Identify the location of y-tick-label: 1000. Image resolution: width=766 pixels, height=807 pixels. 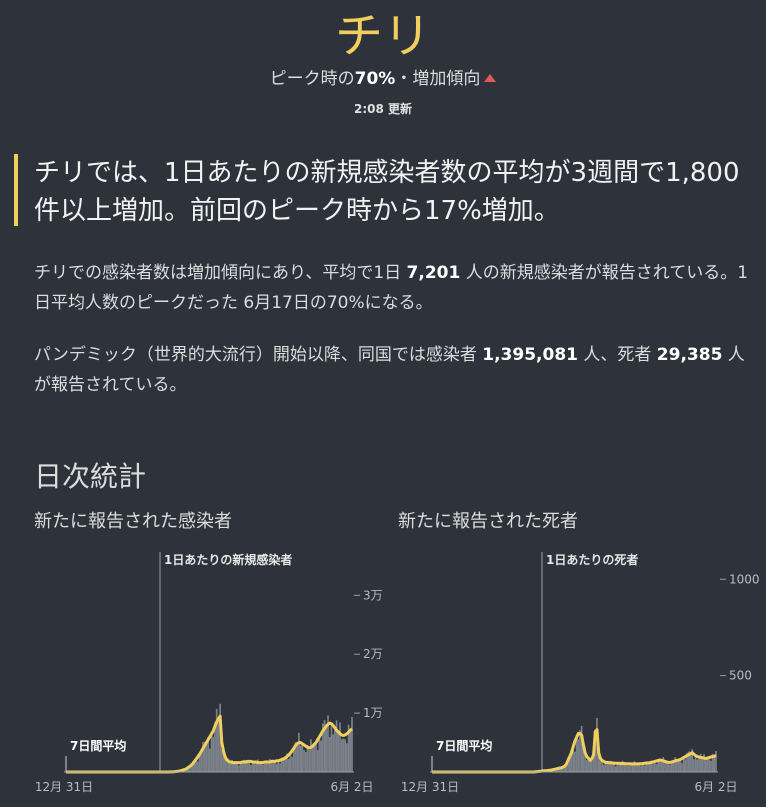
(744, 579).